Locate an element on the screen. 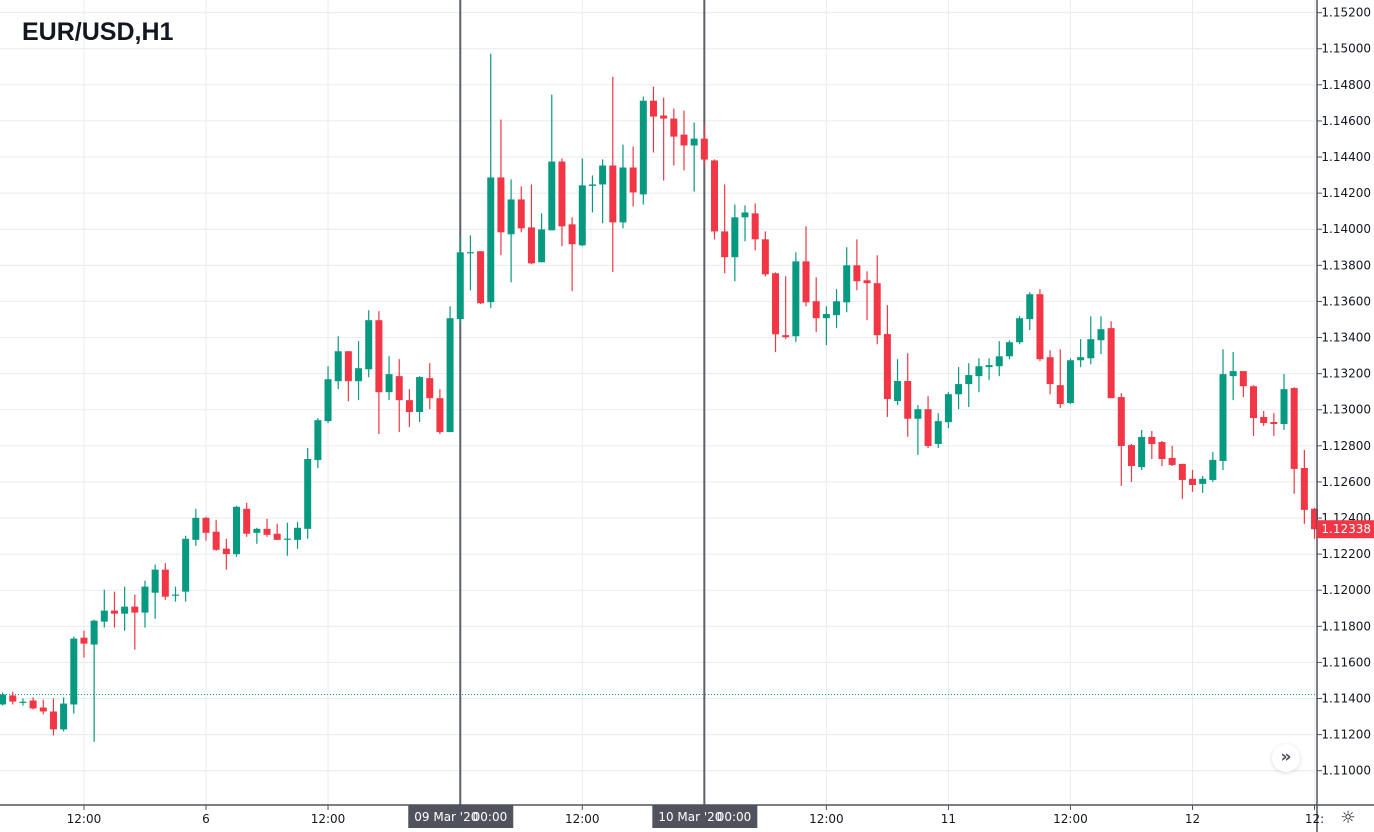 The image size is (1374, 832). price-tick-label: 1.14600 is located at coordinates (1346, 121).